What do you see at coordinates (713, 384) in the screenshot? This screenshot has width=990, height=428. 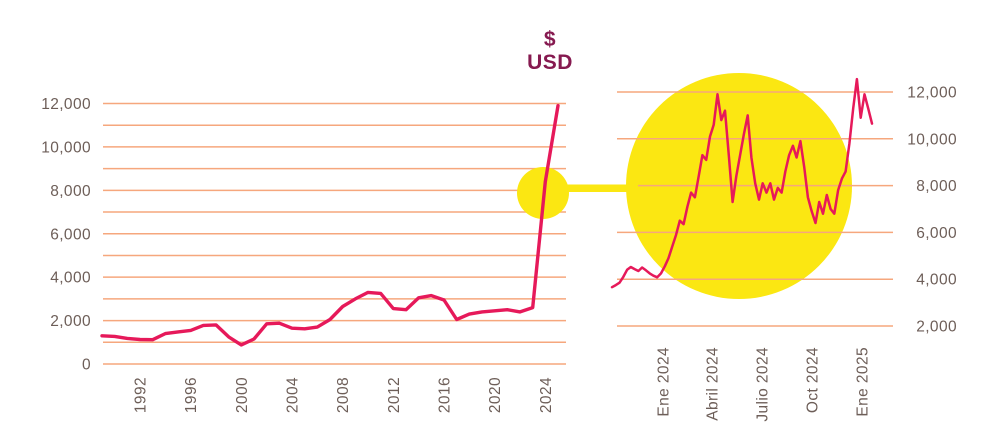 I see `x-tick-label: Abril 2024` at bounding box center [713, 384].